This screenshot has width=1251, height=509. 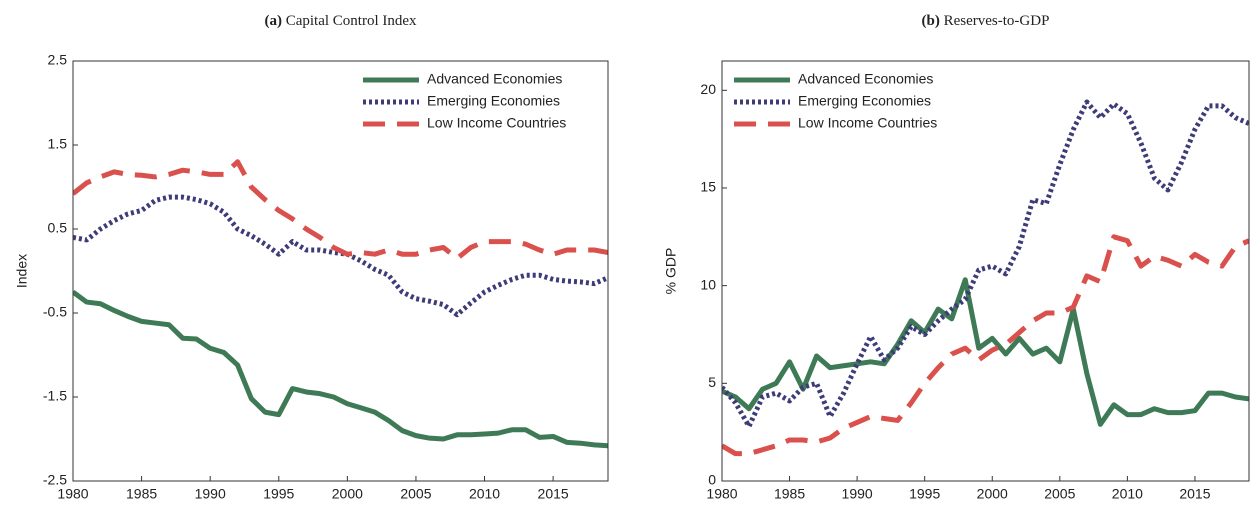 I want to click on y-tick-label: 1.5, so click(x=58, y=144).